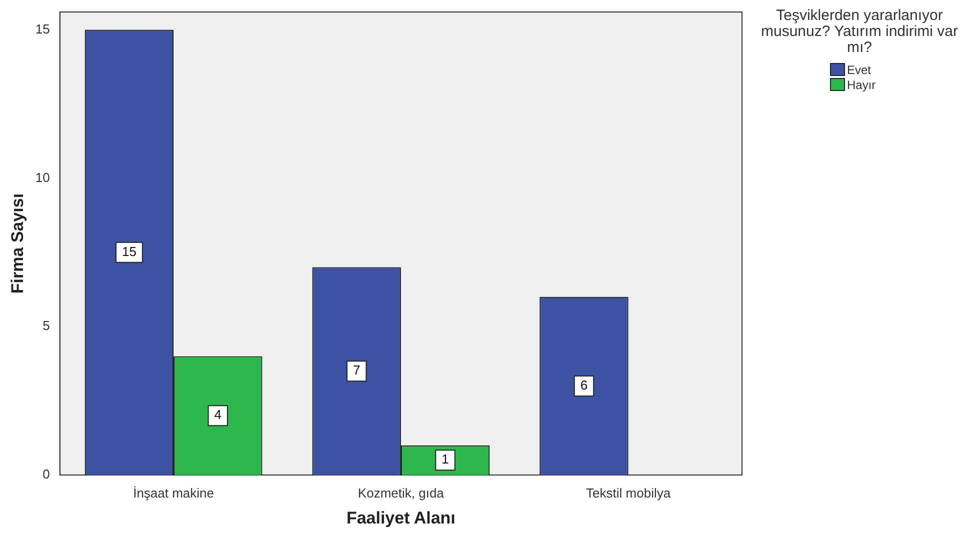  I want to click on legend-label: Hayır, so click(861, 85).